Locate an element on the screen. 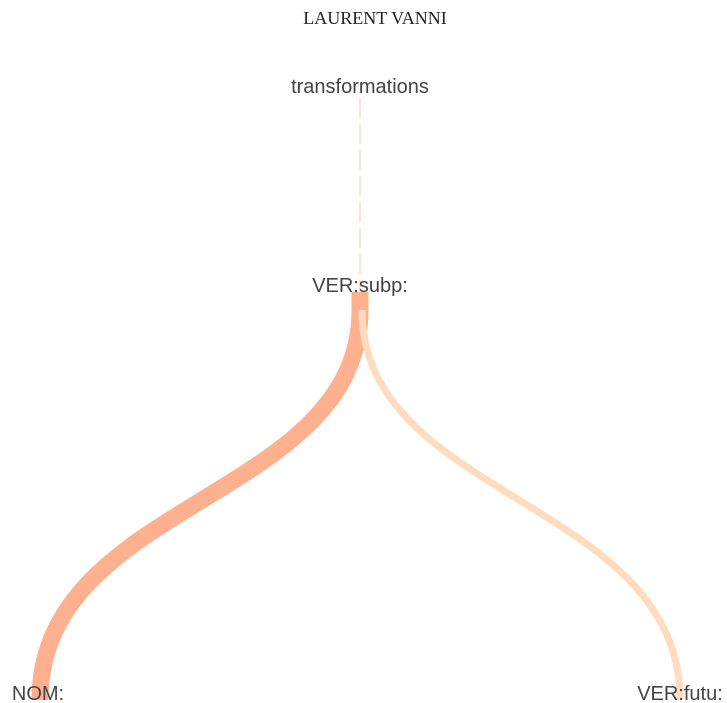 The image size is (727, 703). node-label: VER:futu: is located at coordinates (680, 693).